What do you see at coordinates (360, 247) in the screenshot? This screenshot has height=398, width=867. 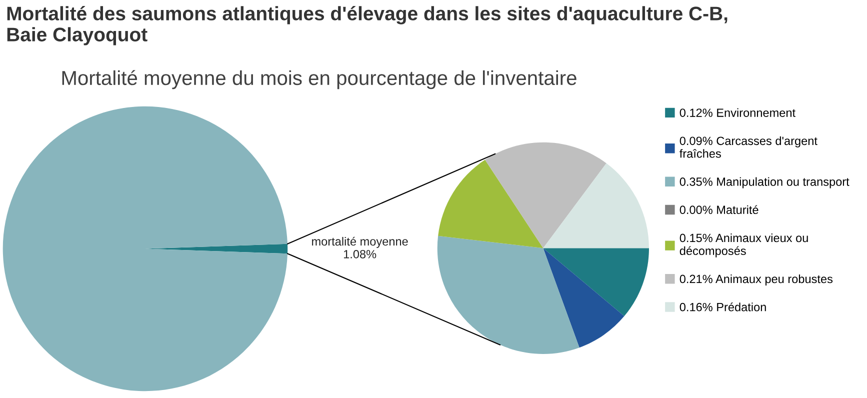 I see `slice-label: mortalité moyenne 1.08%` at bounding box center [360, 247].